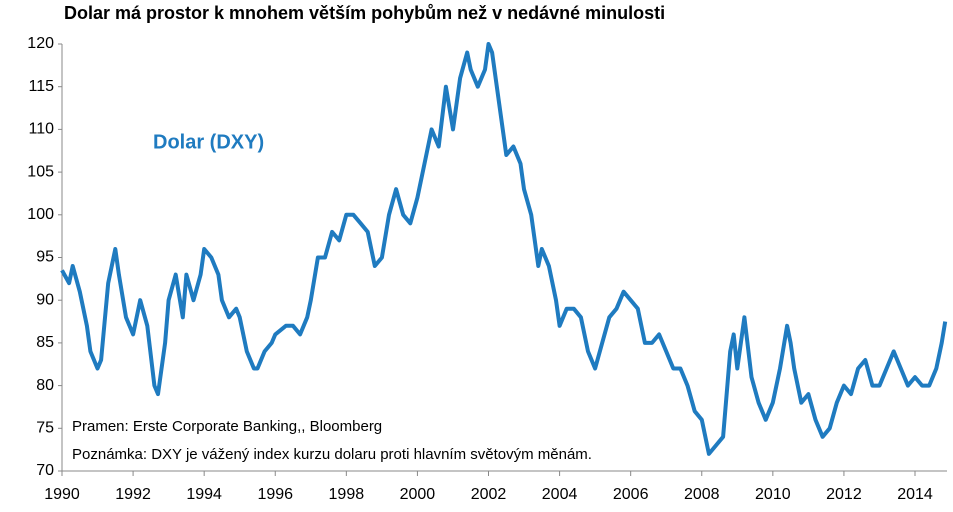 The width and height of the screenshot is (953, 512). What do you see at coordinates (40, 214) in the screenshot?
I see `y-tick-label: 100` at bounding box center [40, 214].